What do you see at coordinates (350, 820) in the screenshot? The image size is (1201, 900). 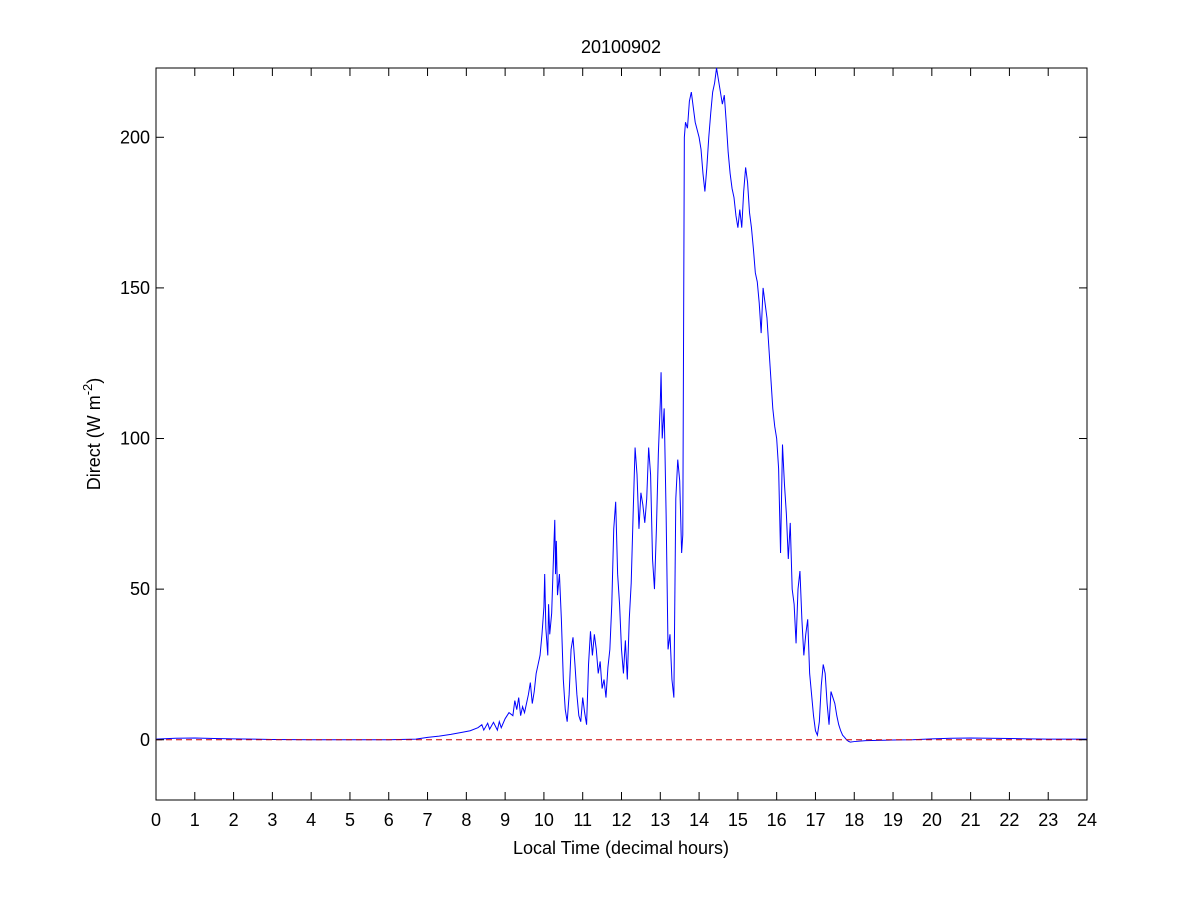 I see `x-tick-label: 5` at bounding box center [350, 820].